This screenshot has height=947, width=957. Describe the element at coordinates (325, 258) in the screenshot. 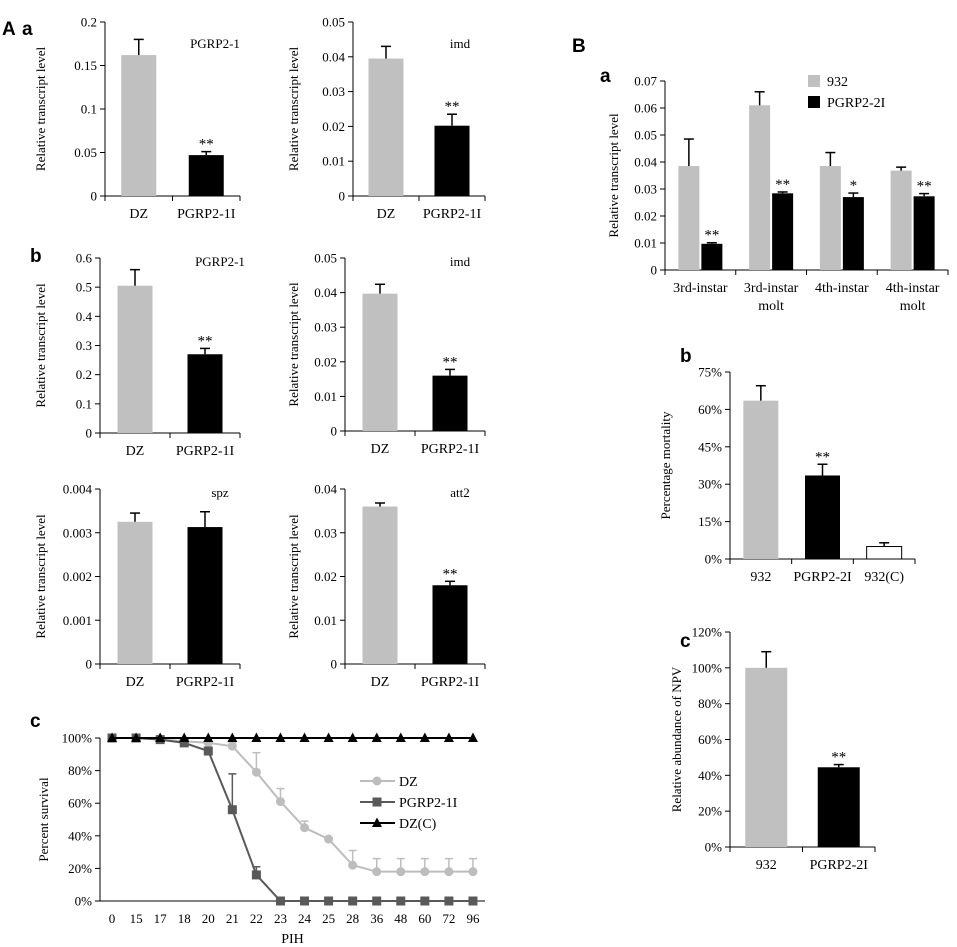

I see `y-tick-label: 0.05` at that location.